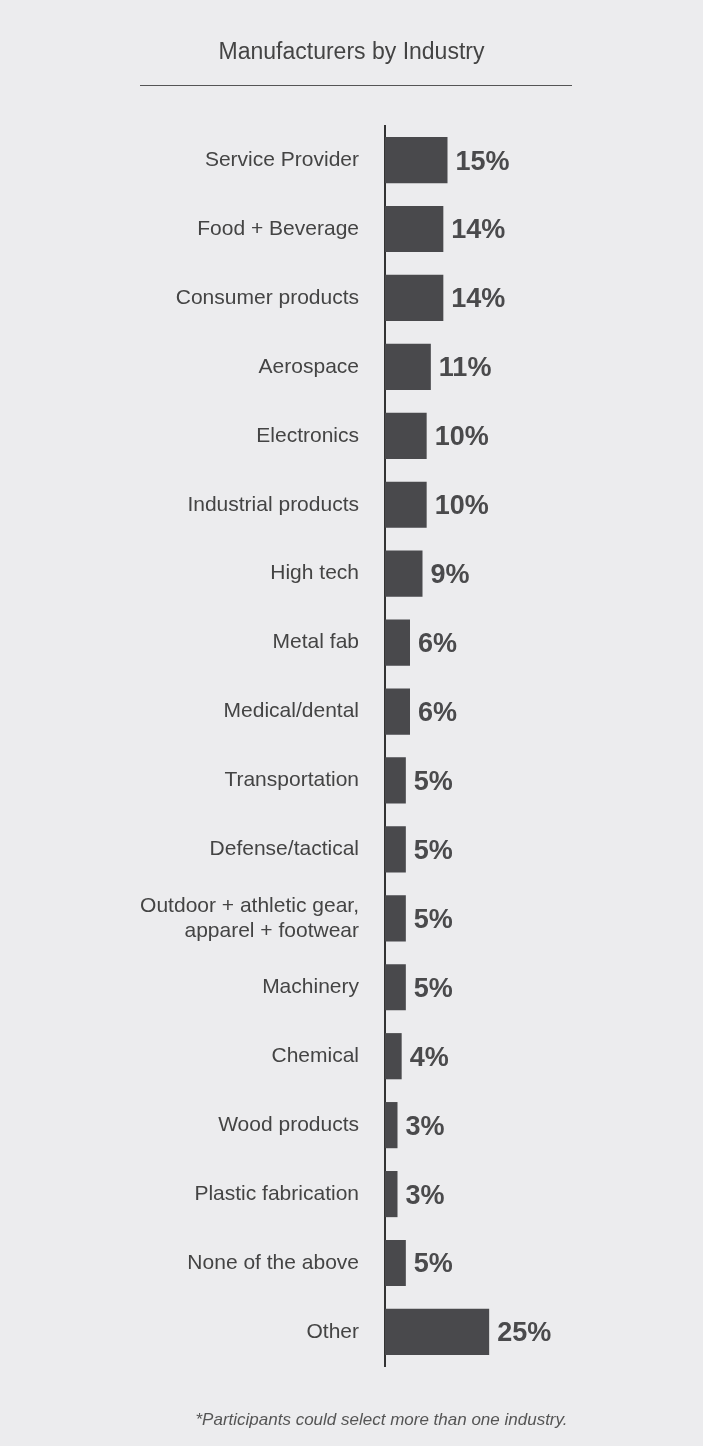  Describe the element at coordinates (315, 1054) in the screenshot. I see `y-tick-label: Chemical` at that location.